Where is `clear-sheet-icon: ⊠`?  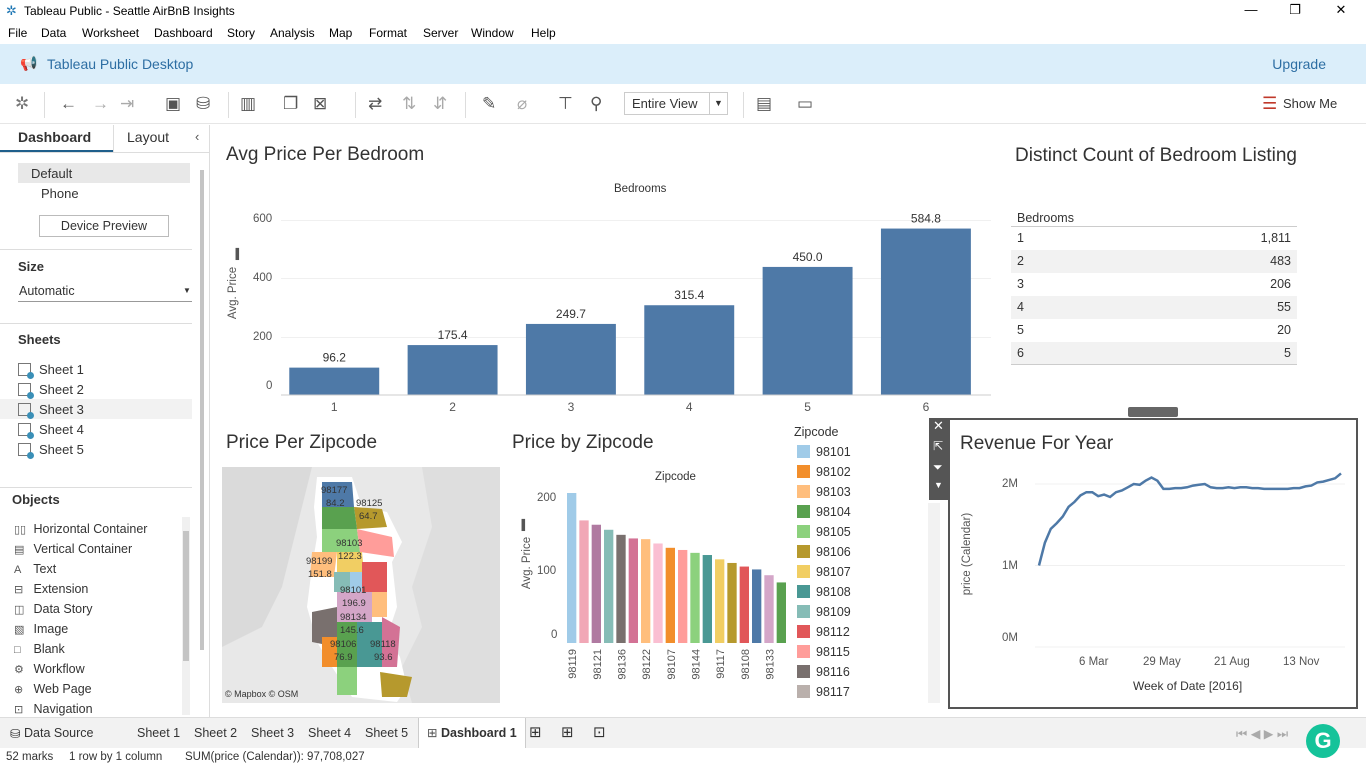 clear-sheet-icon: ⊠ is located at coordinates (320, 103).